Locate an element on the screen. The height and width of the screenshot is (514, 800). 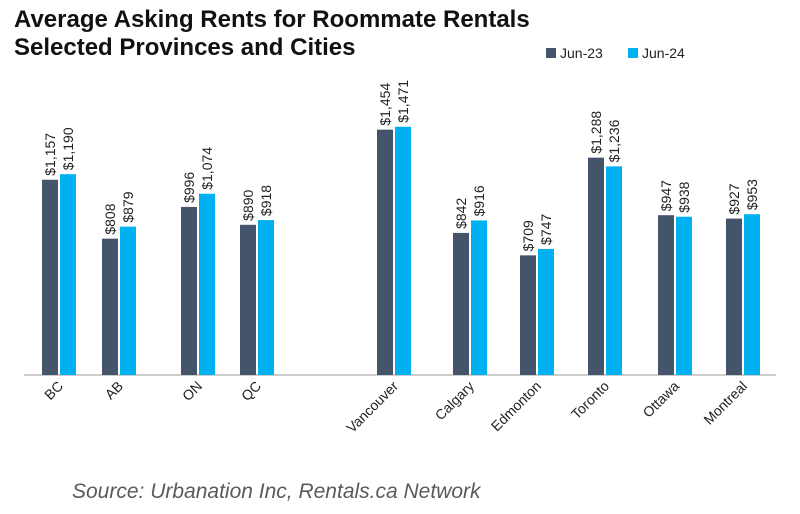
data-label-qc-jun-24: $918 is located at coordinates (266, 200).